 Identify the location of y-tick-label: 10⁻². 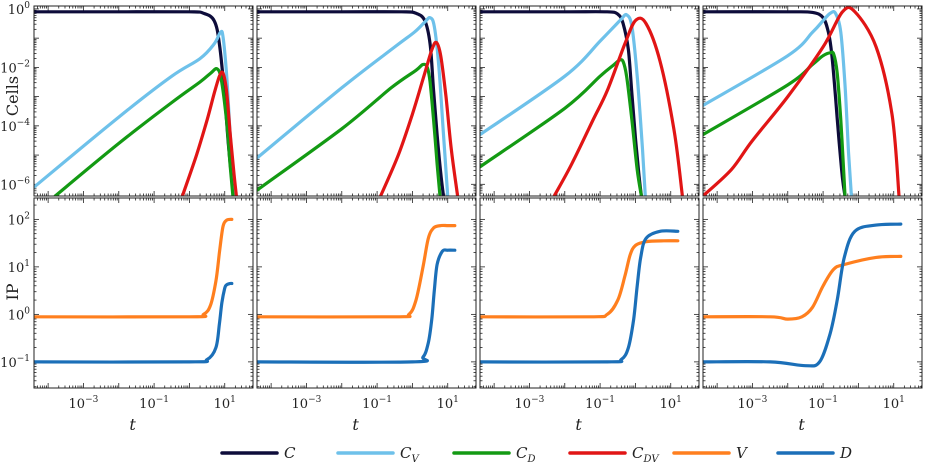
(15, 67).